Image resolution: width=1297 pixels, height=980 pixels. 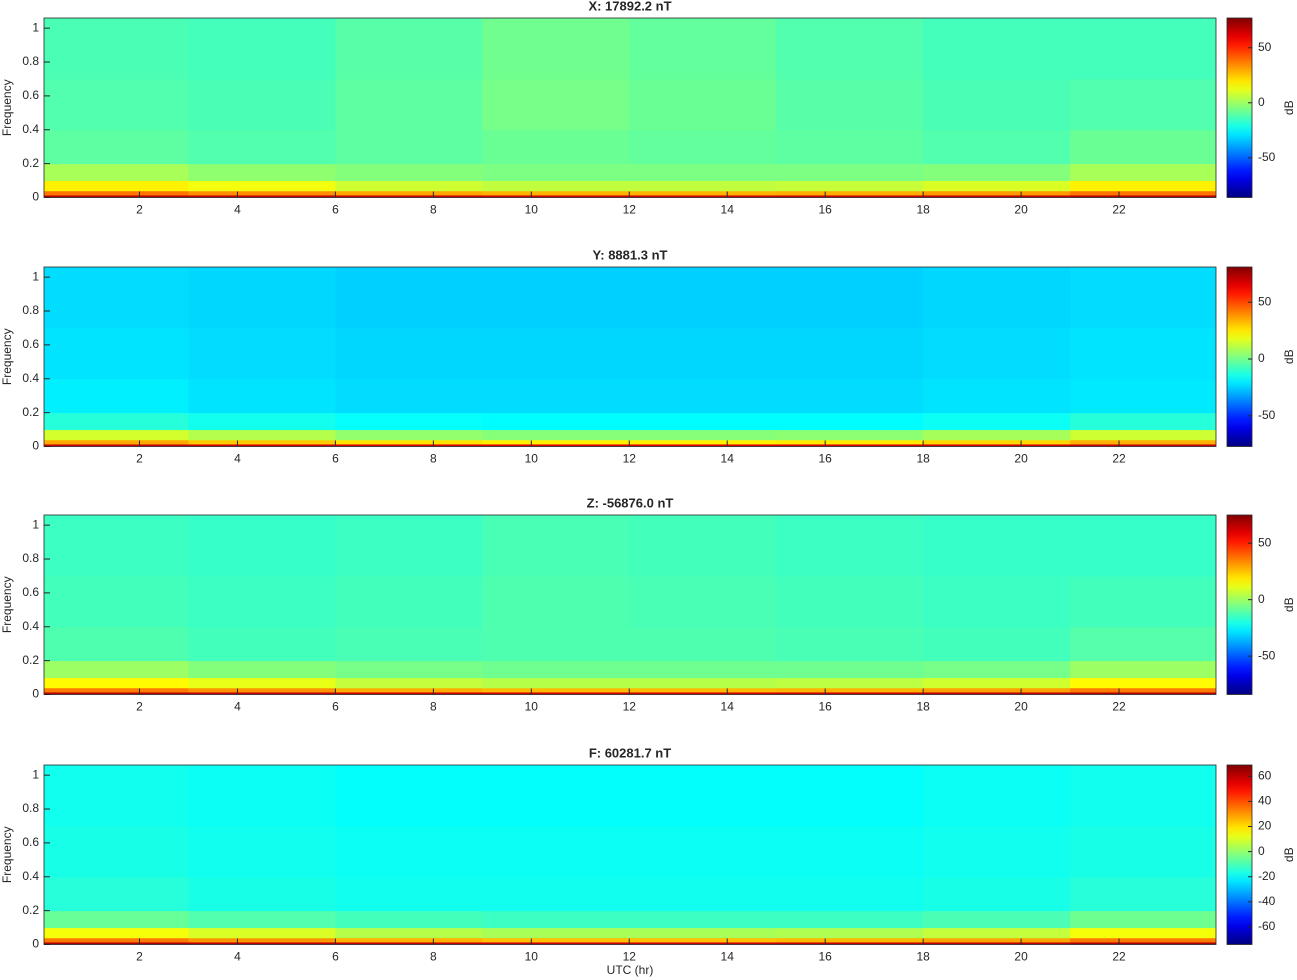 I want to click on x-tick-label: 6, so click(x=335, y=210).